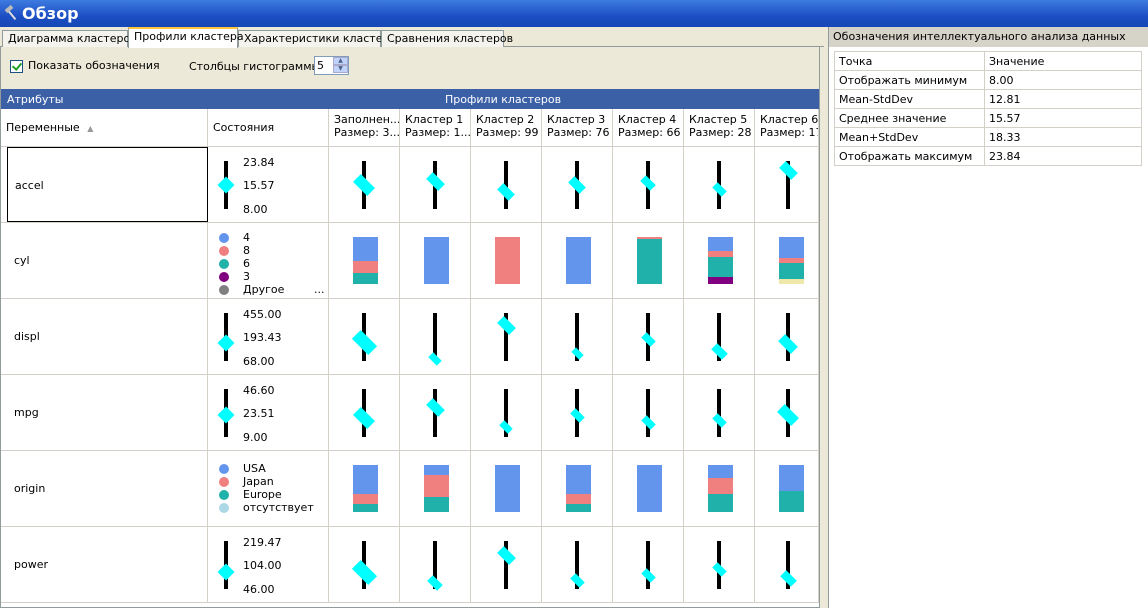 The height and width of the screenshot is (608, 1148). What do you see at coordinates (104, 128) in the screenshot?
I see `variables-column-header: Переменные ▲` at bounding box center [104, 128].